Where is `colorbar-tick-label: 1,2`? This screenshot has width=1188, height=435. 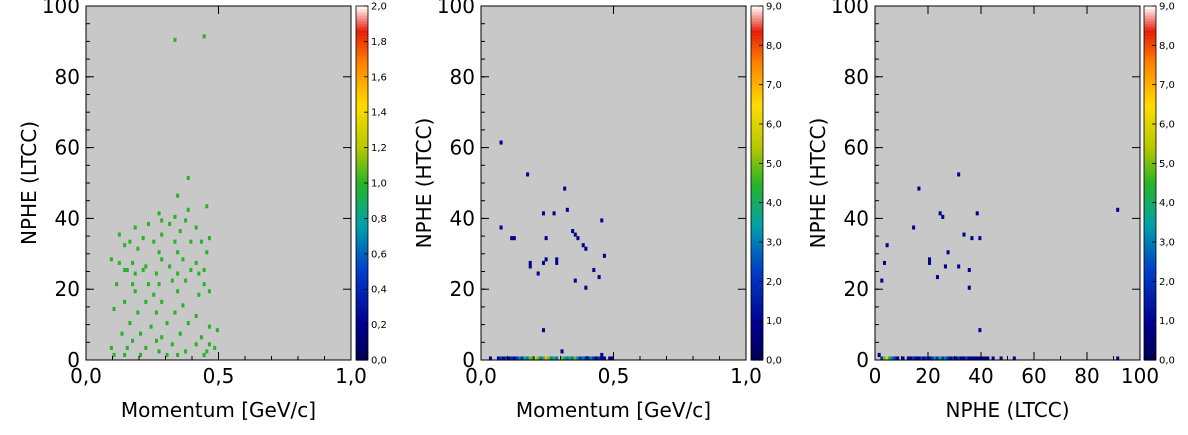 colorbar-tick-label: 1,2 is located at coordinates (379, 148).